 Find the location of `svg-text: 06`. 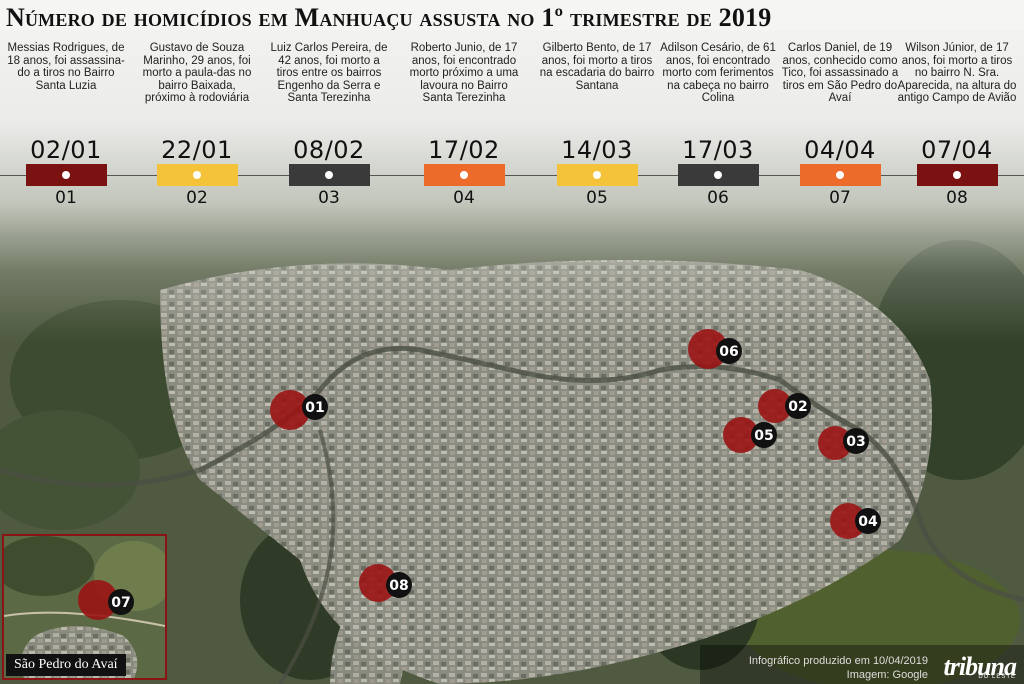

svg-text: 06 is located at coordinates (728, 352).